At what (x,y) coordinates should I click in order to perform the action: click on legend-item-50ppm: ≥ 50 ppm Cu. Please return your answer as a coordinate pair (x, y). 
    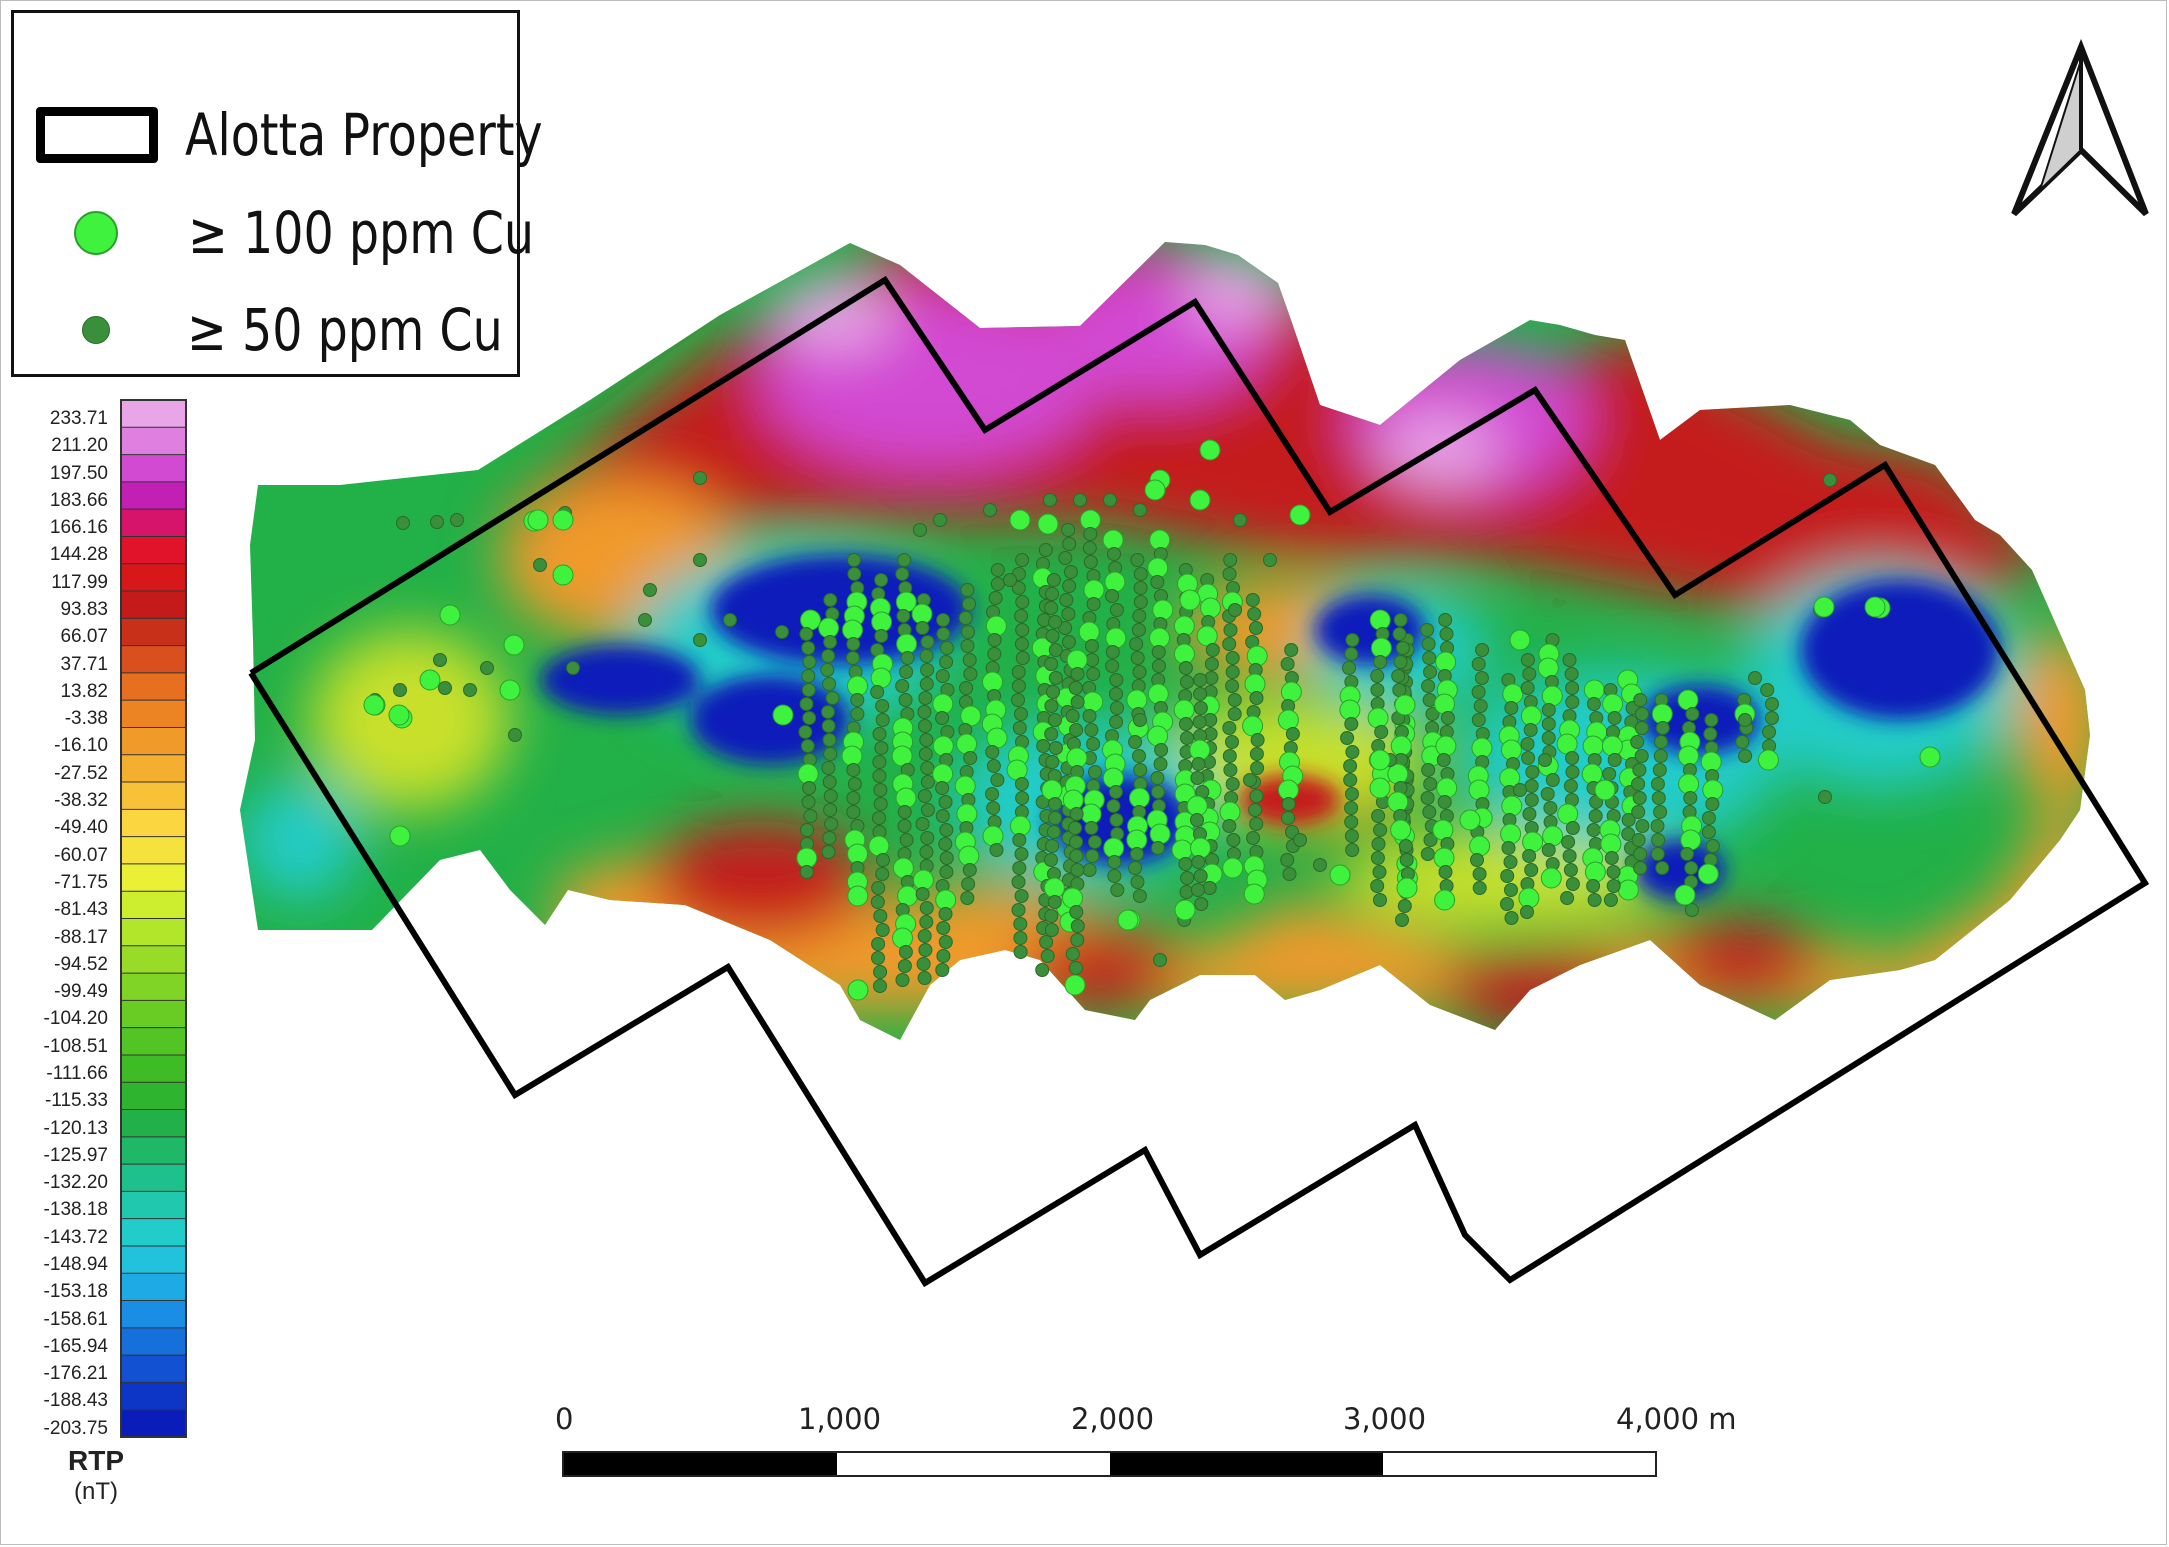
    Looking at the image, I should click on (293, 330).